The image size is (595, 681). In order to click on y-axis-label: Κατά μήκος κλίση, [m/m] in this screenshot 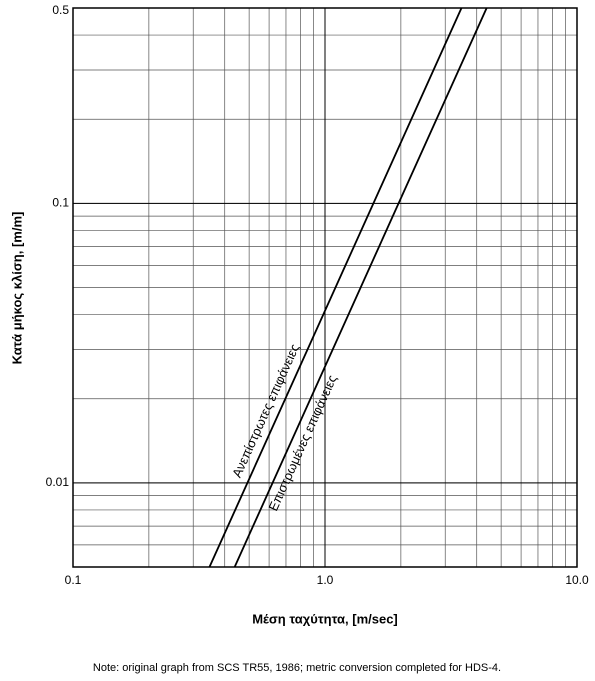, I will do `click(16, 288)`.